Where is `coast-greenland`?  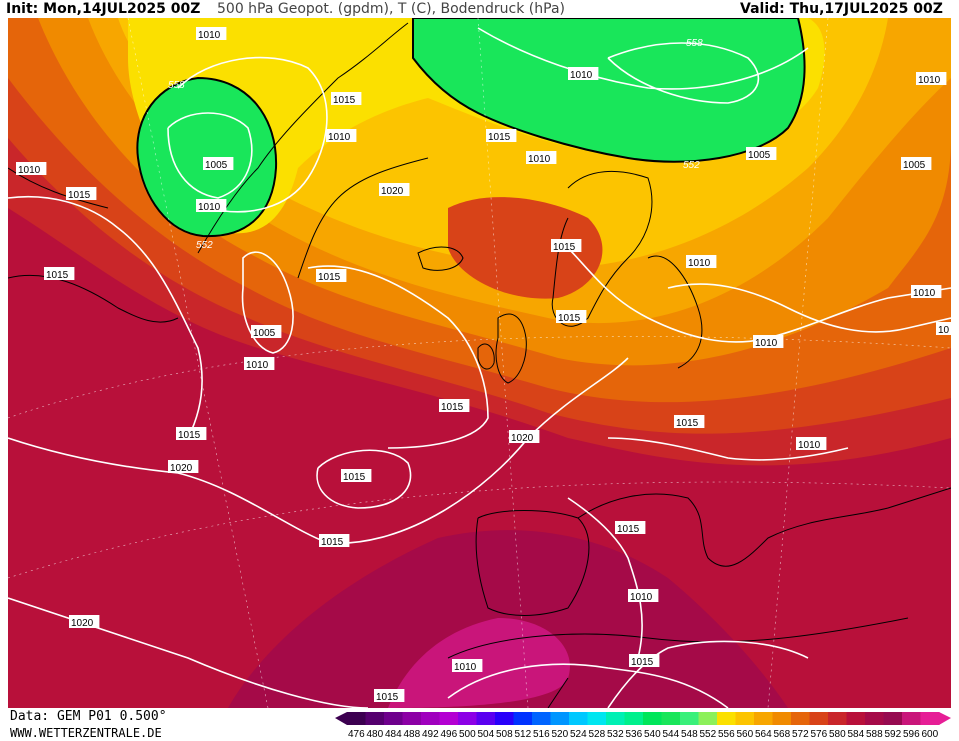 coast-greenland is located at coordinates (313, 150).